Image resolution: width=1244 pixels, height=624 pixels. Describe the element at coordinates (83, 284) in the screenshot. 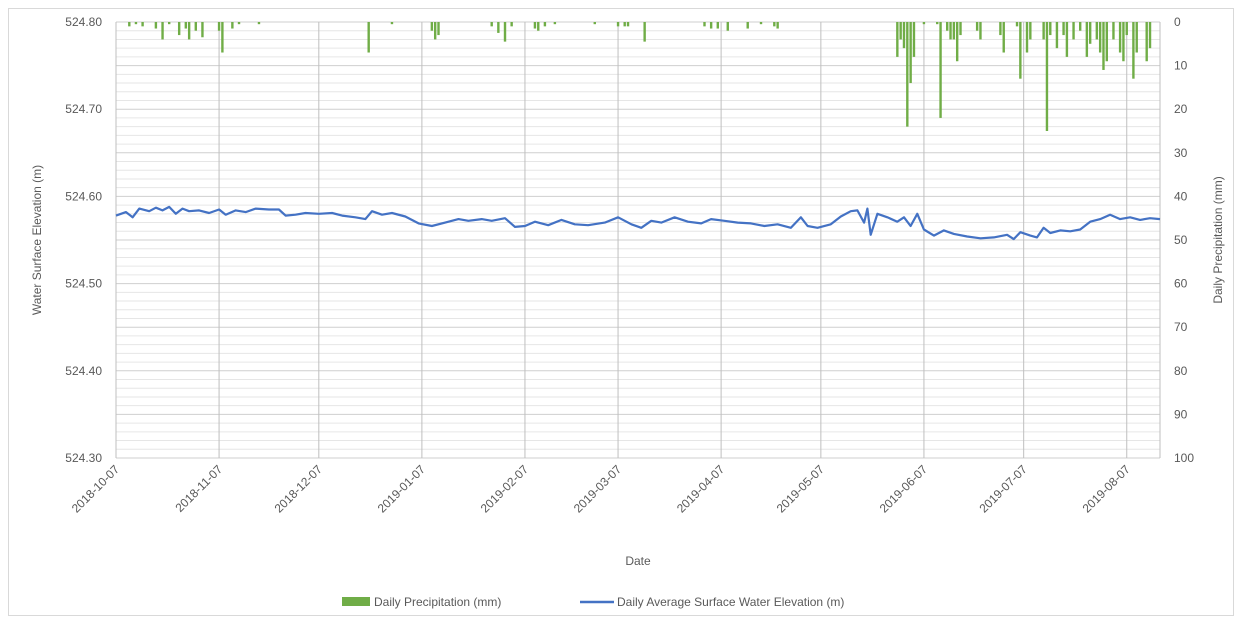

I see `y-left-tick-label: 524.50` at that location.